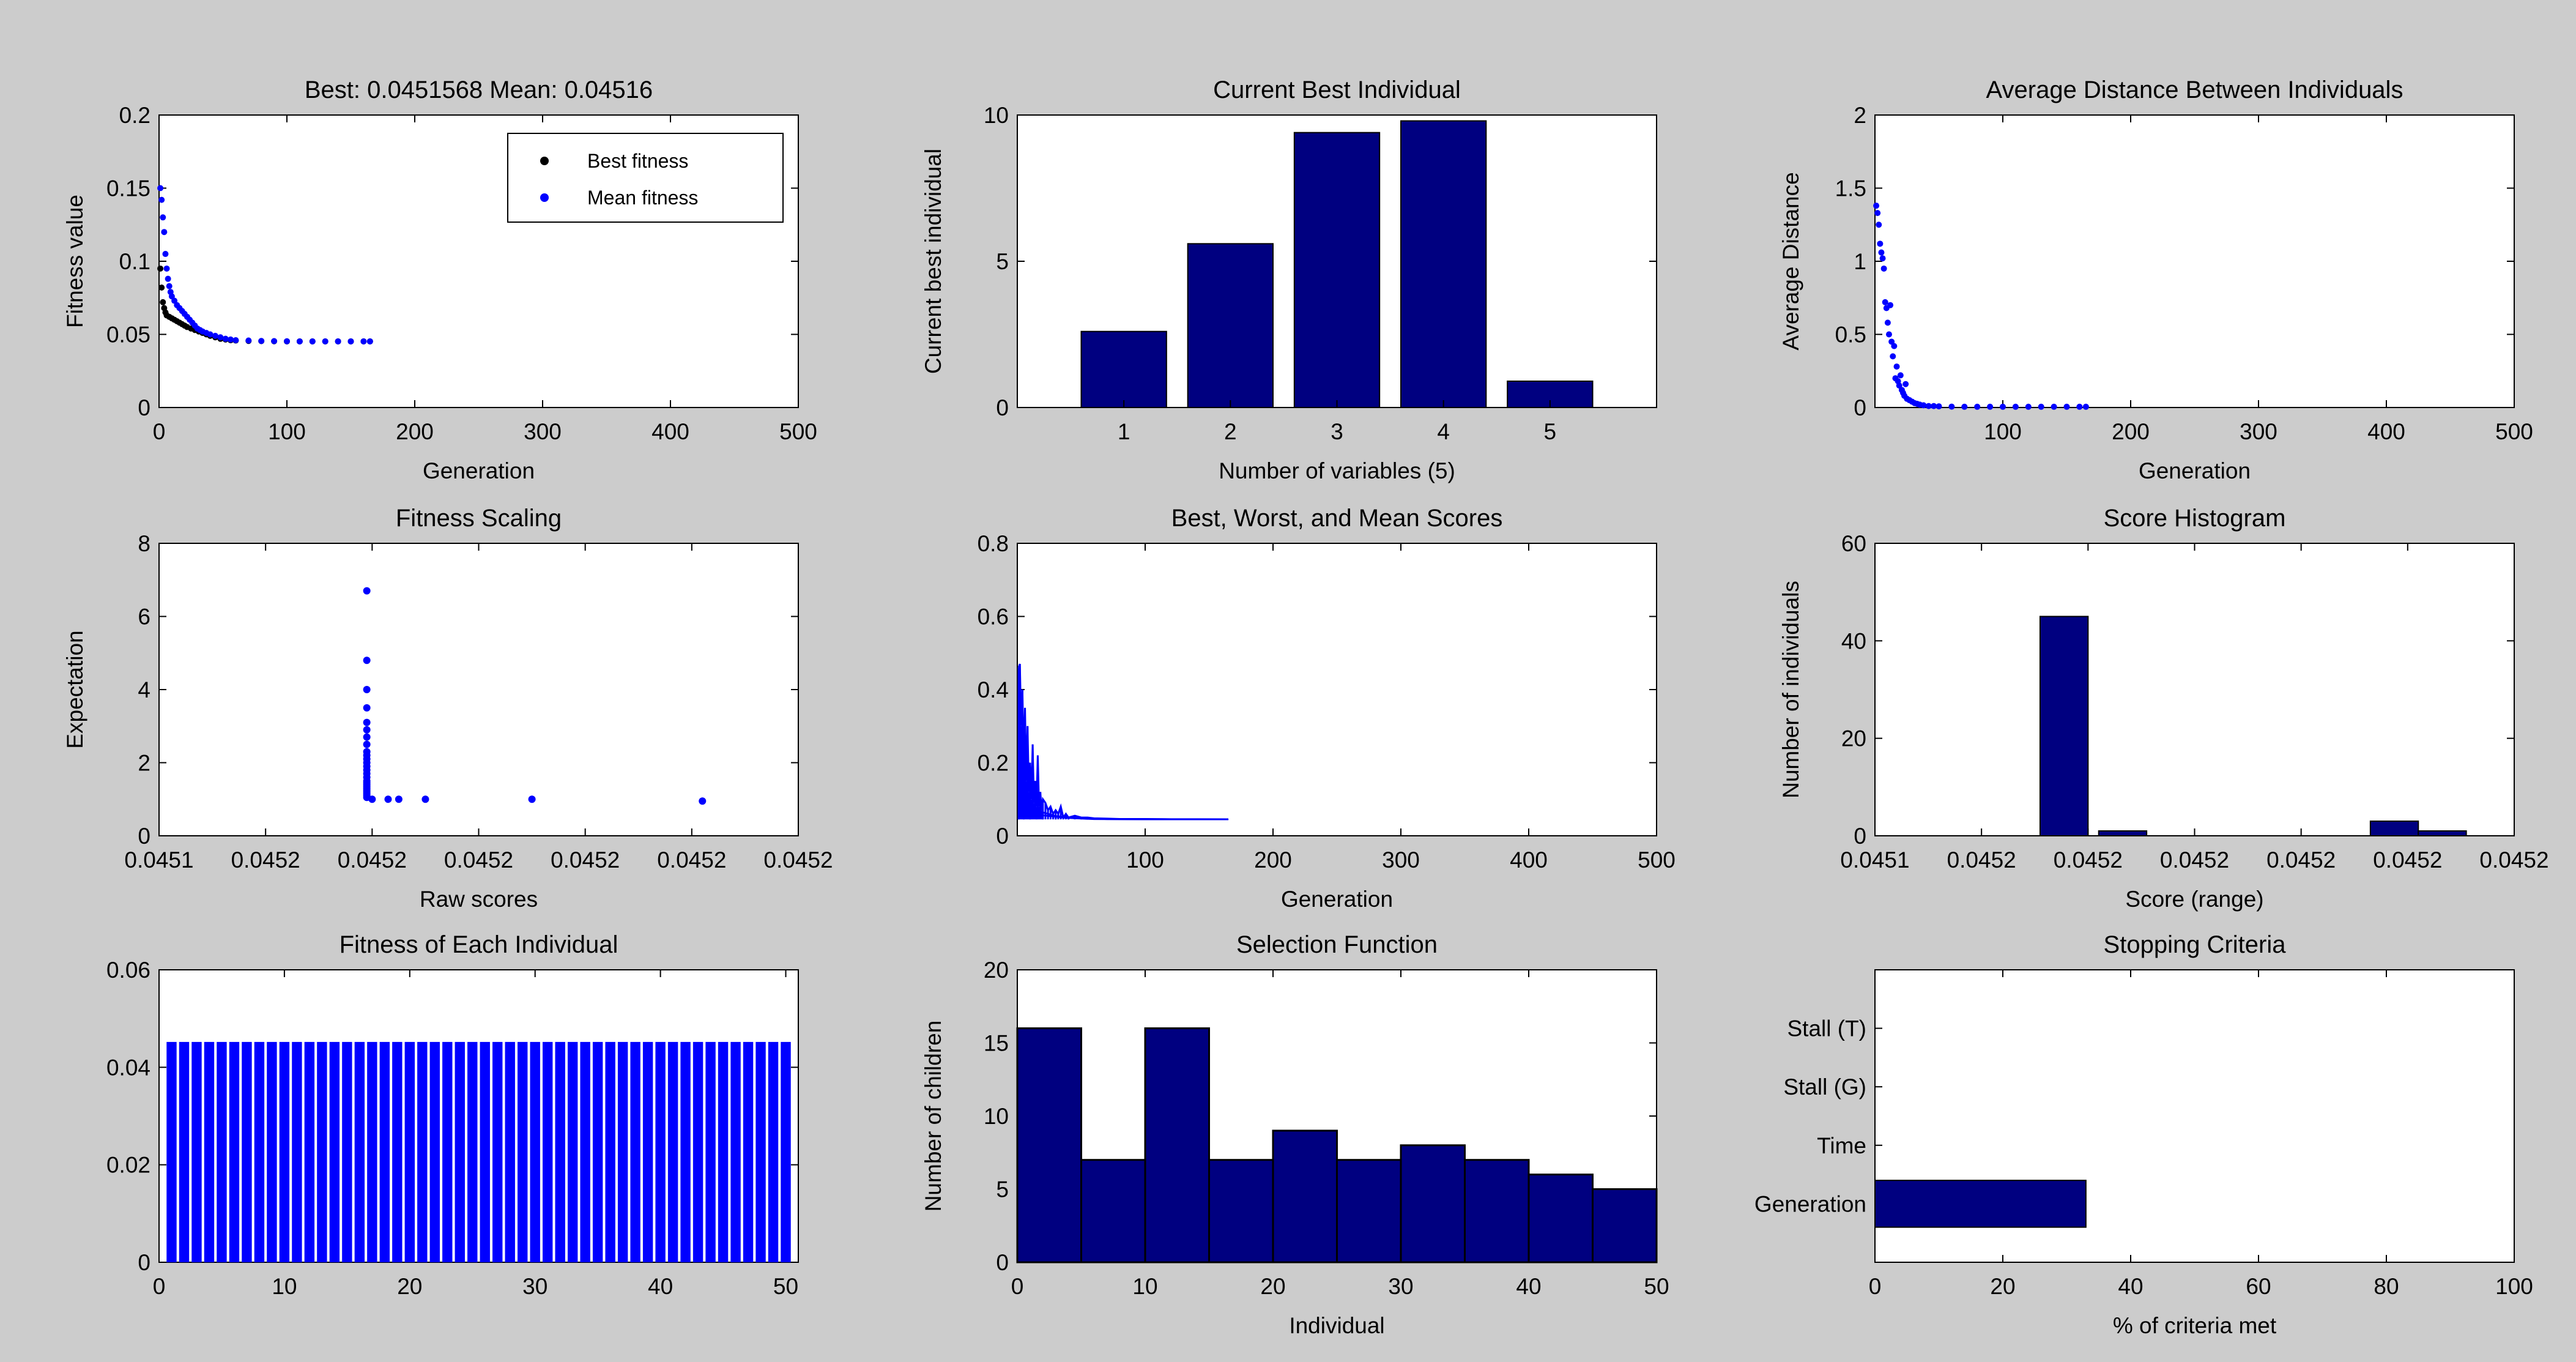 Image resolution: width=2576 pixels, height=1362 pixels. I want to click on y-tick-label: 1.5, so click(1850, 188).